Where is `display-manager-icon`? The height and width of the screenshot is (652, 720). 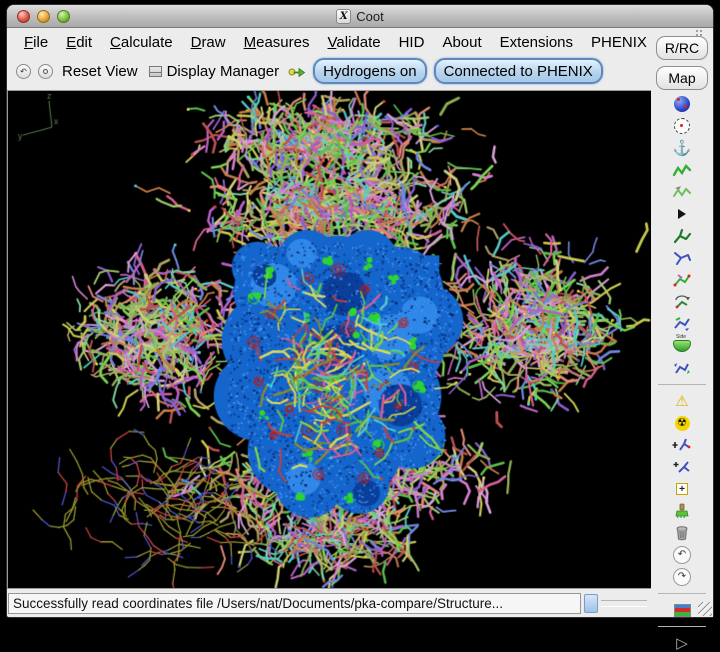
display-manager-icon is located at coordinates (155, 71).